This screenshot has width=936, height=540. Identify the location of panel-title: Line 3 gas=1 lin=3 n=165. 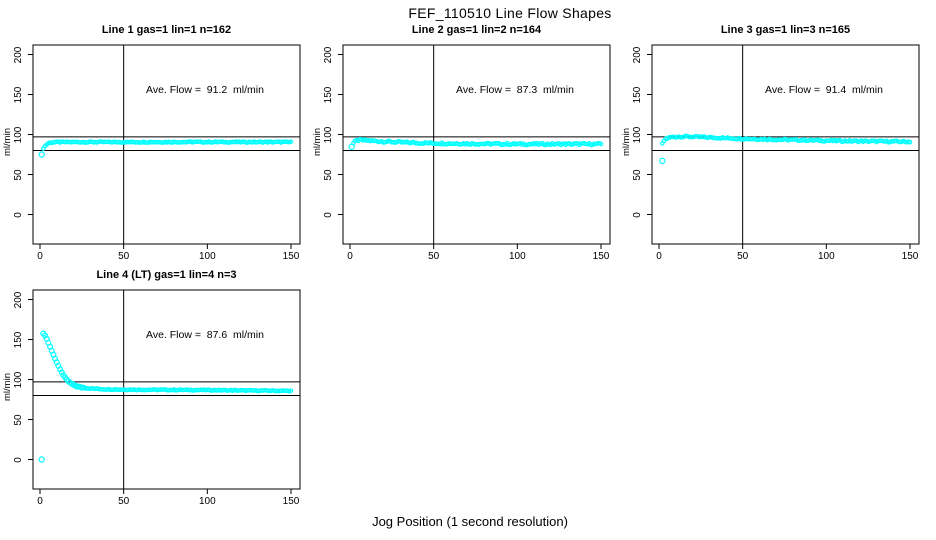
(785, 30).